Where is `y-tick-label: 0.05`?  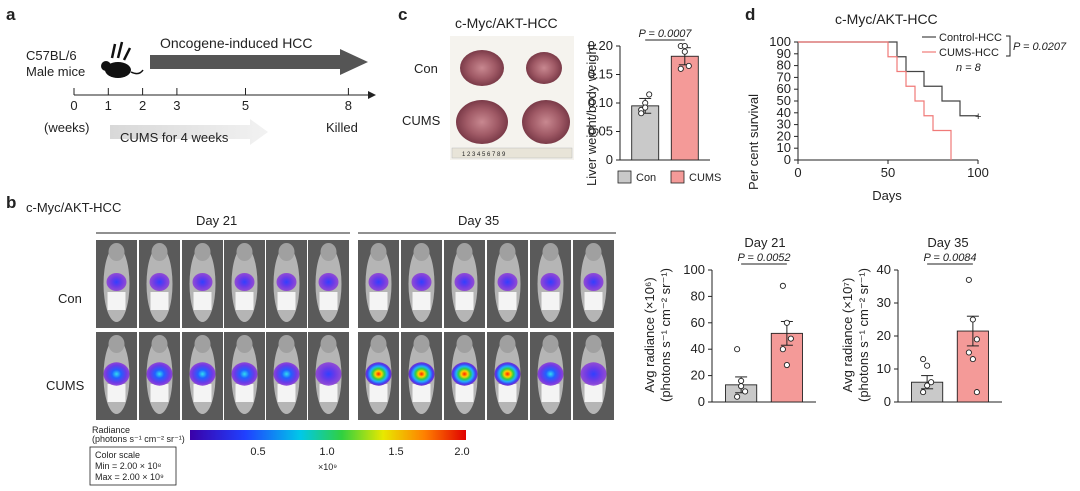
y-tick-label: 0.05 is located at coordinates (600, 131).